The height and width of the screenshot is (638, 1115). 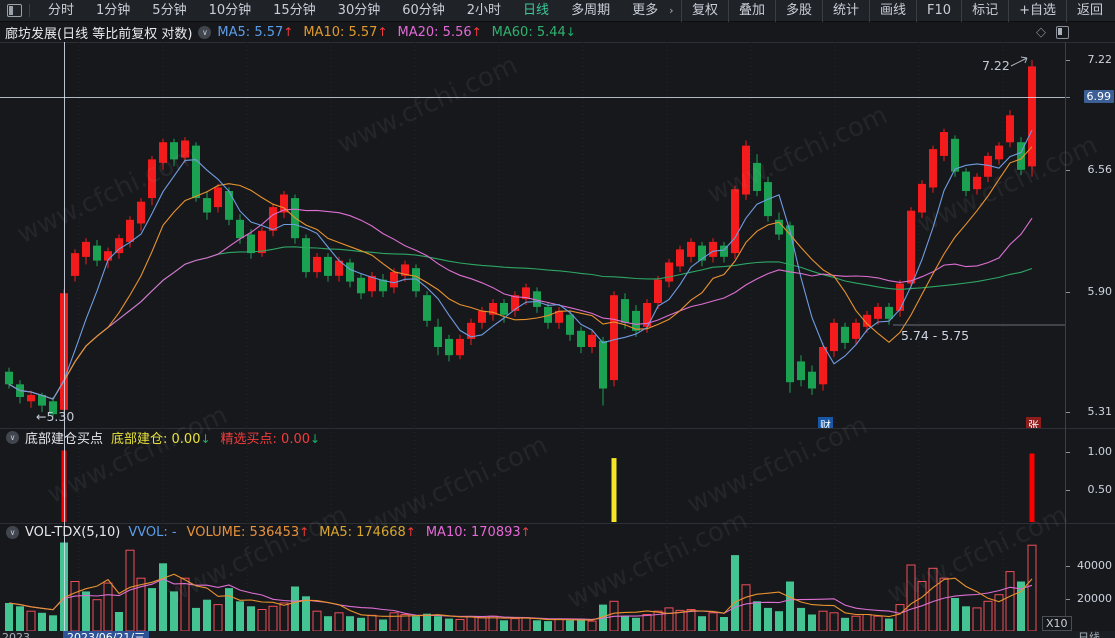 I want to click on window-layout-icon, so click(x=14, y=10).